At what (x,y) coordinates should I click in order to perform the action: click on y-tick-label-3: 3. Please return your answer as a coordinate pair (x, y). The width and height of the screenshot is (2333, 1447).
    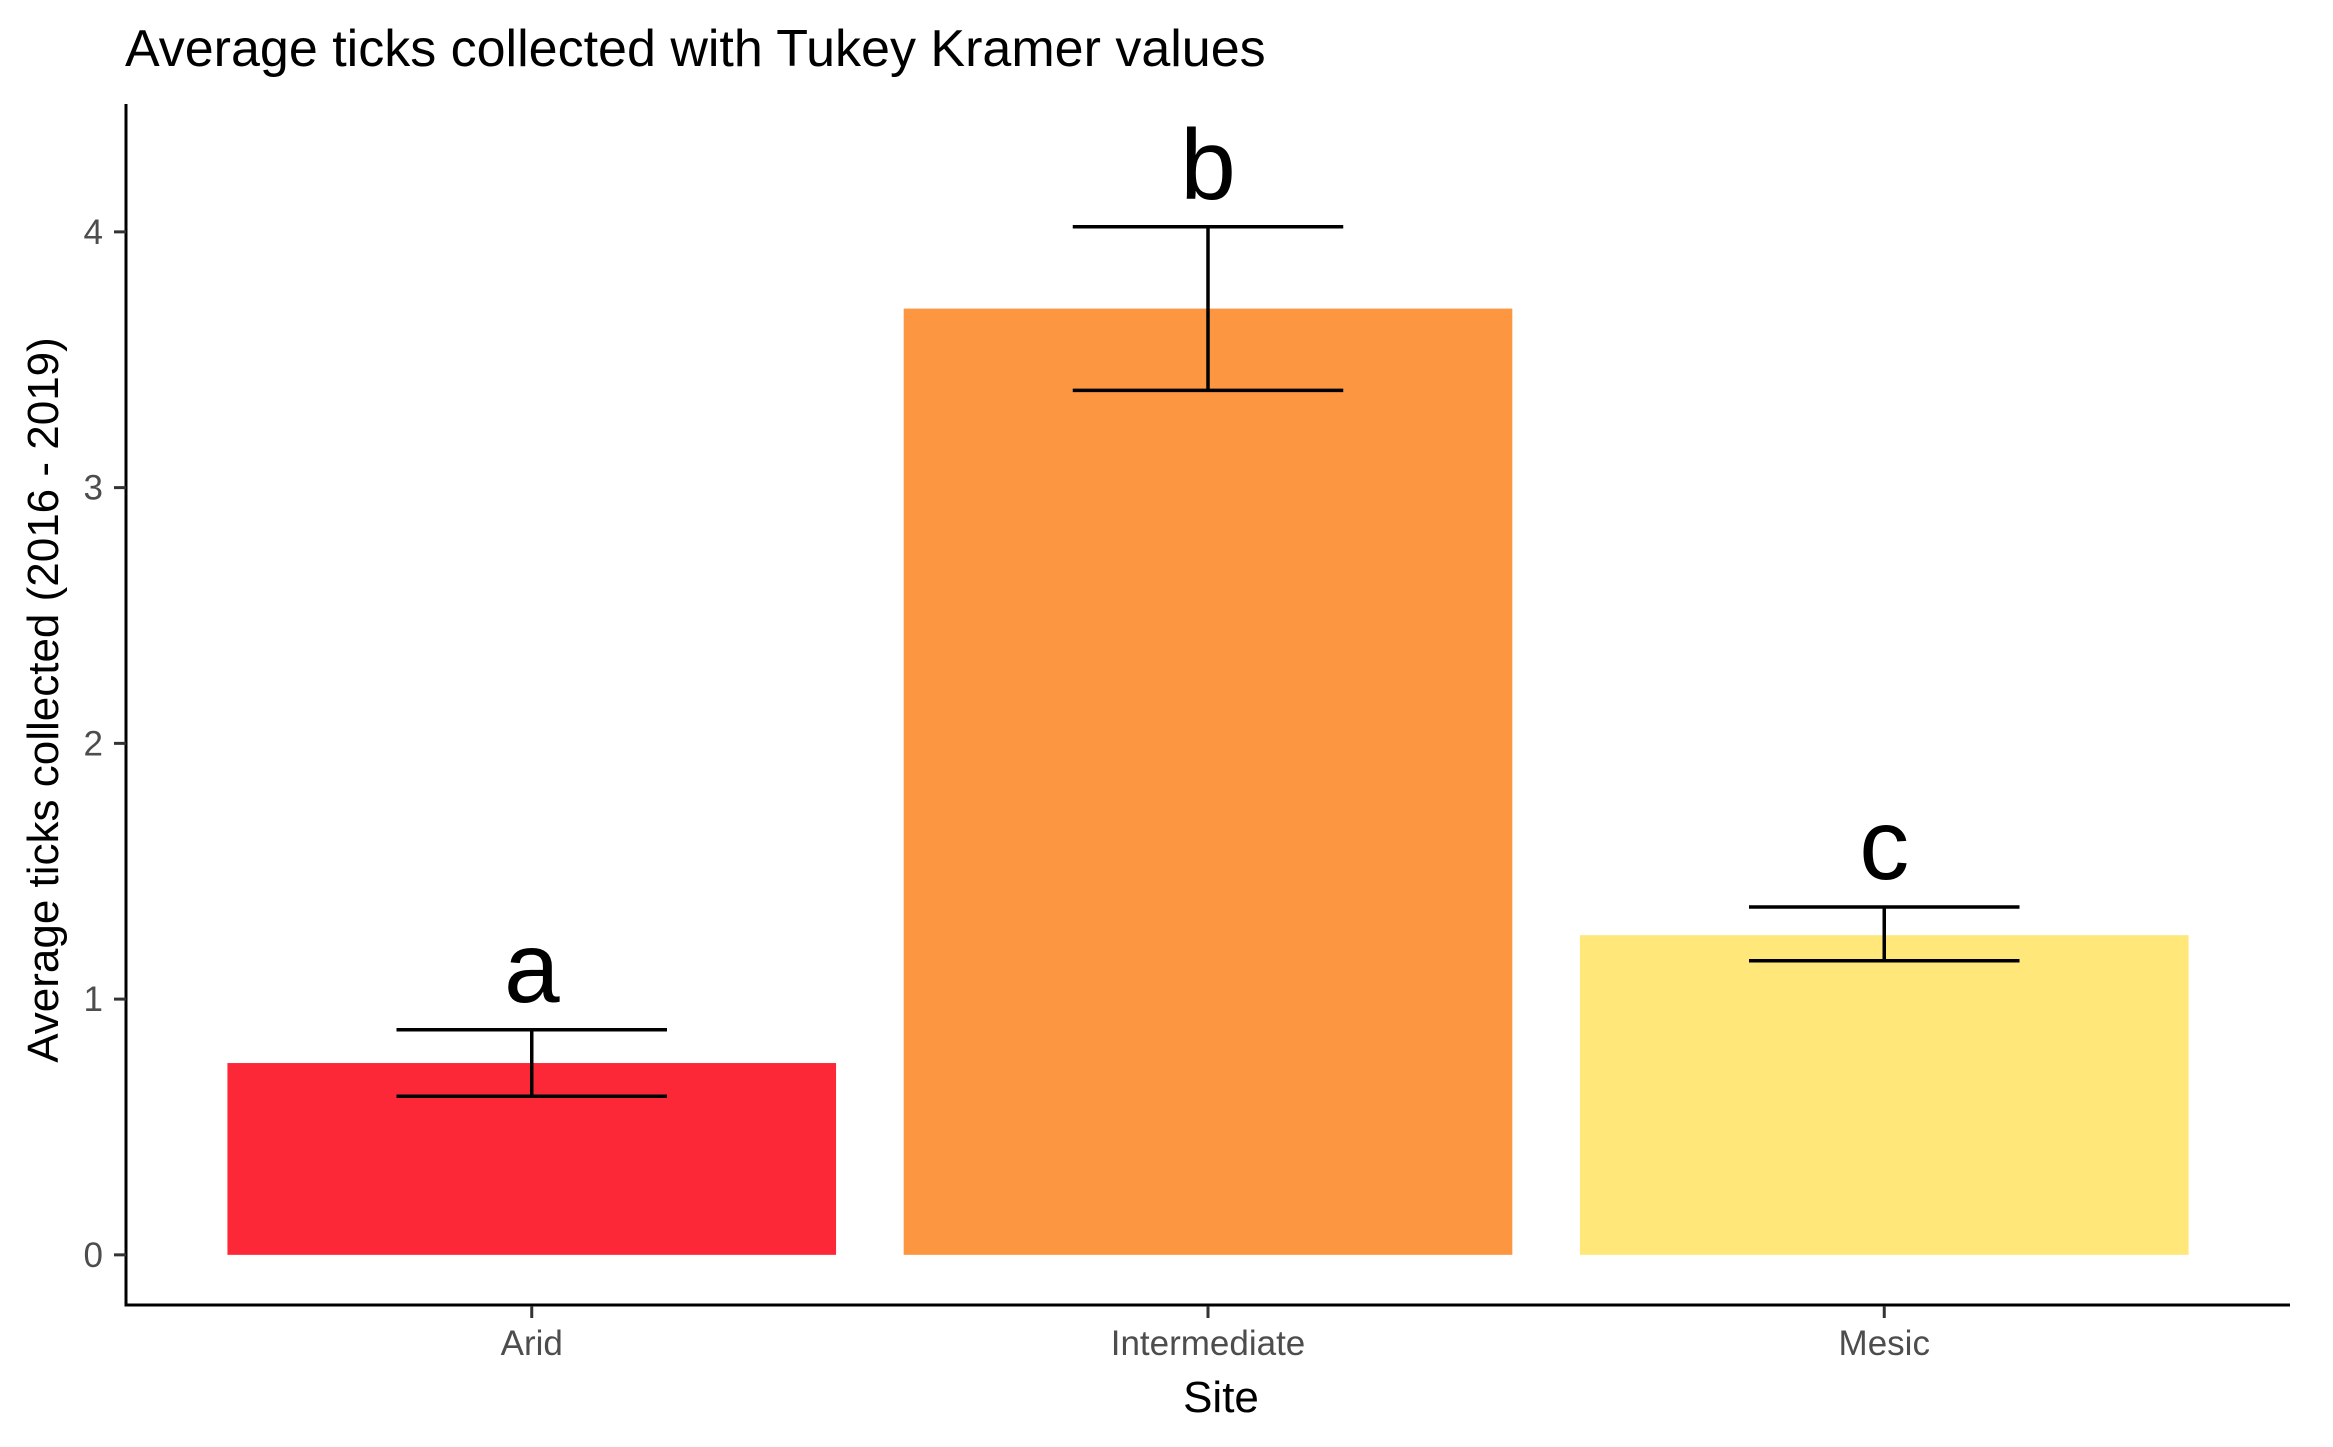
    Looking at the image, I should click on (93, 488).